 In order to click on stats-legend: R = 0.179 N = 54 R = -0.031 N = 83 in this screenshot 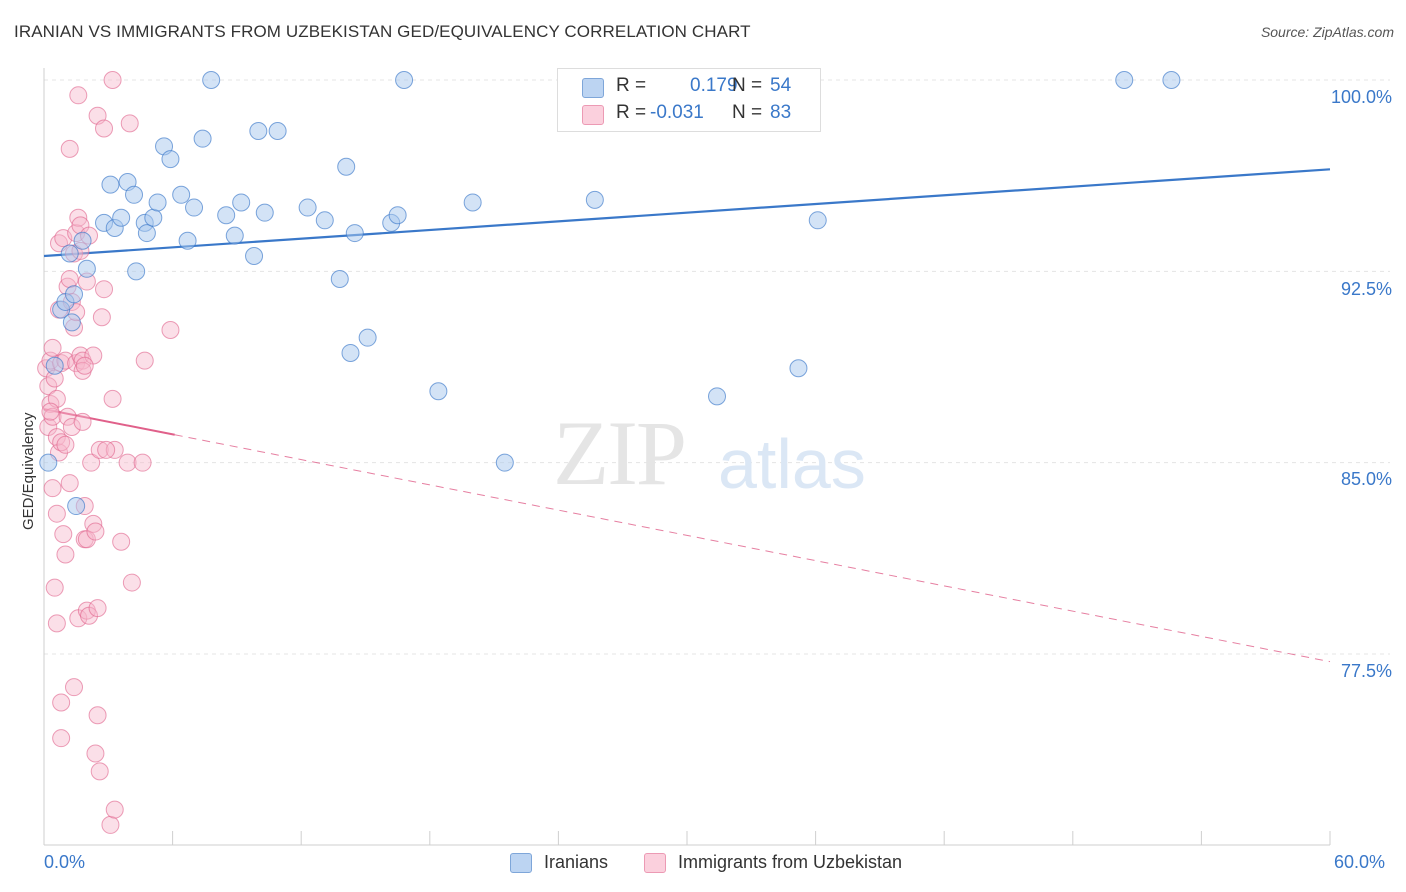, I will do `click(689, 100)`.